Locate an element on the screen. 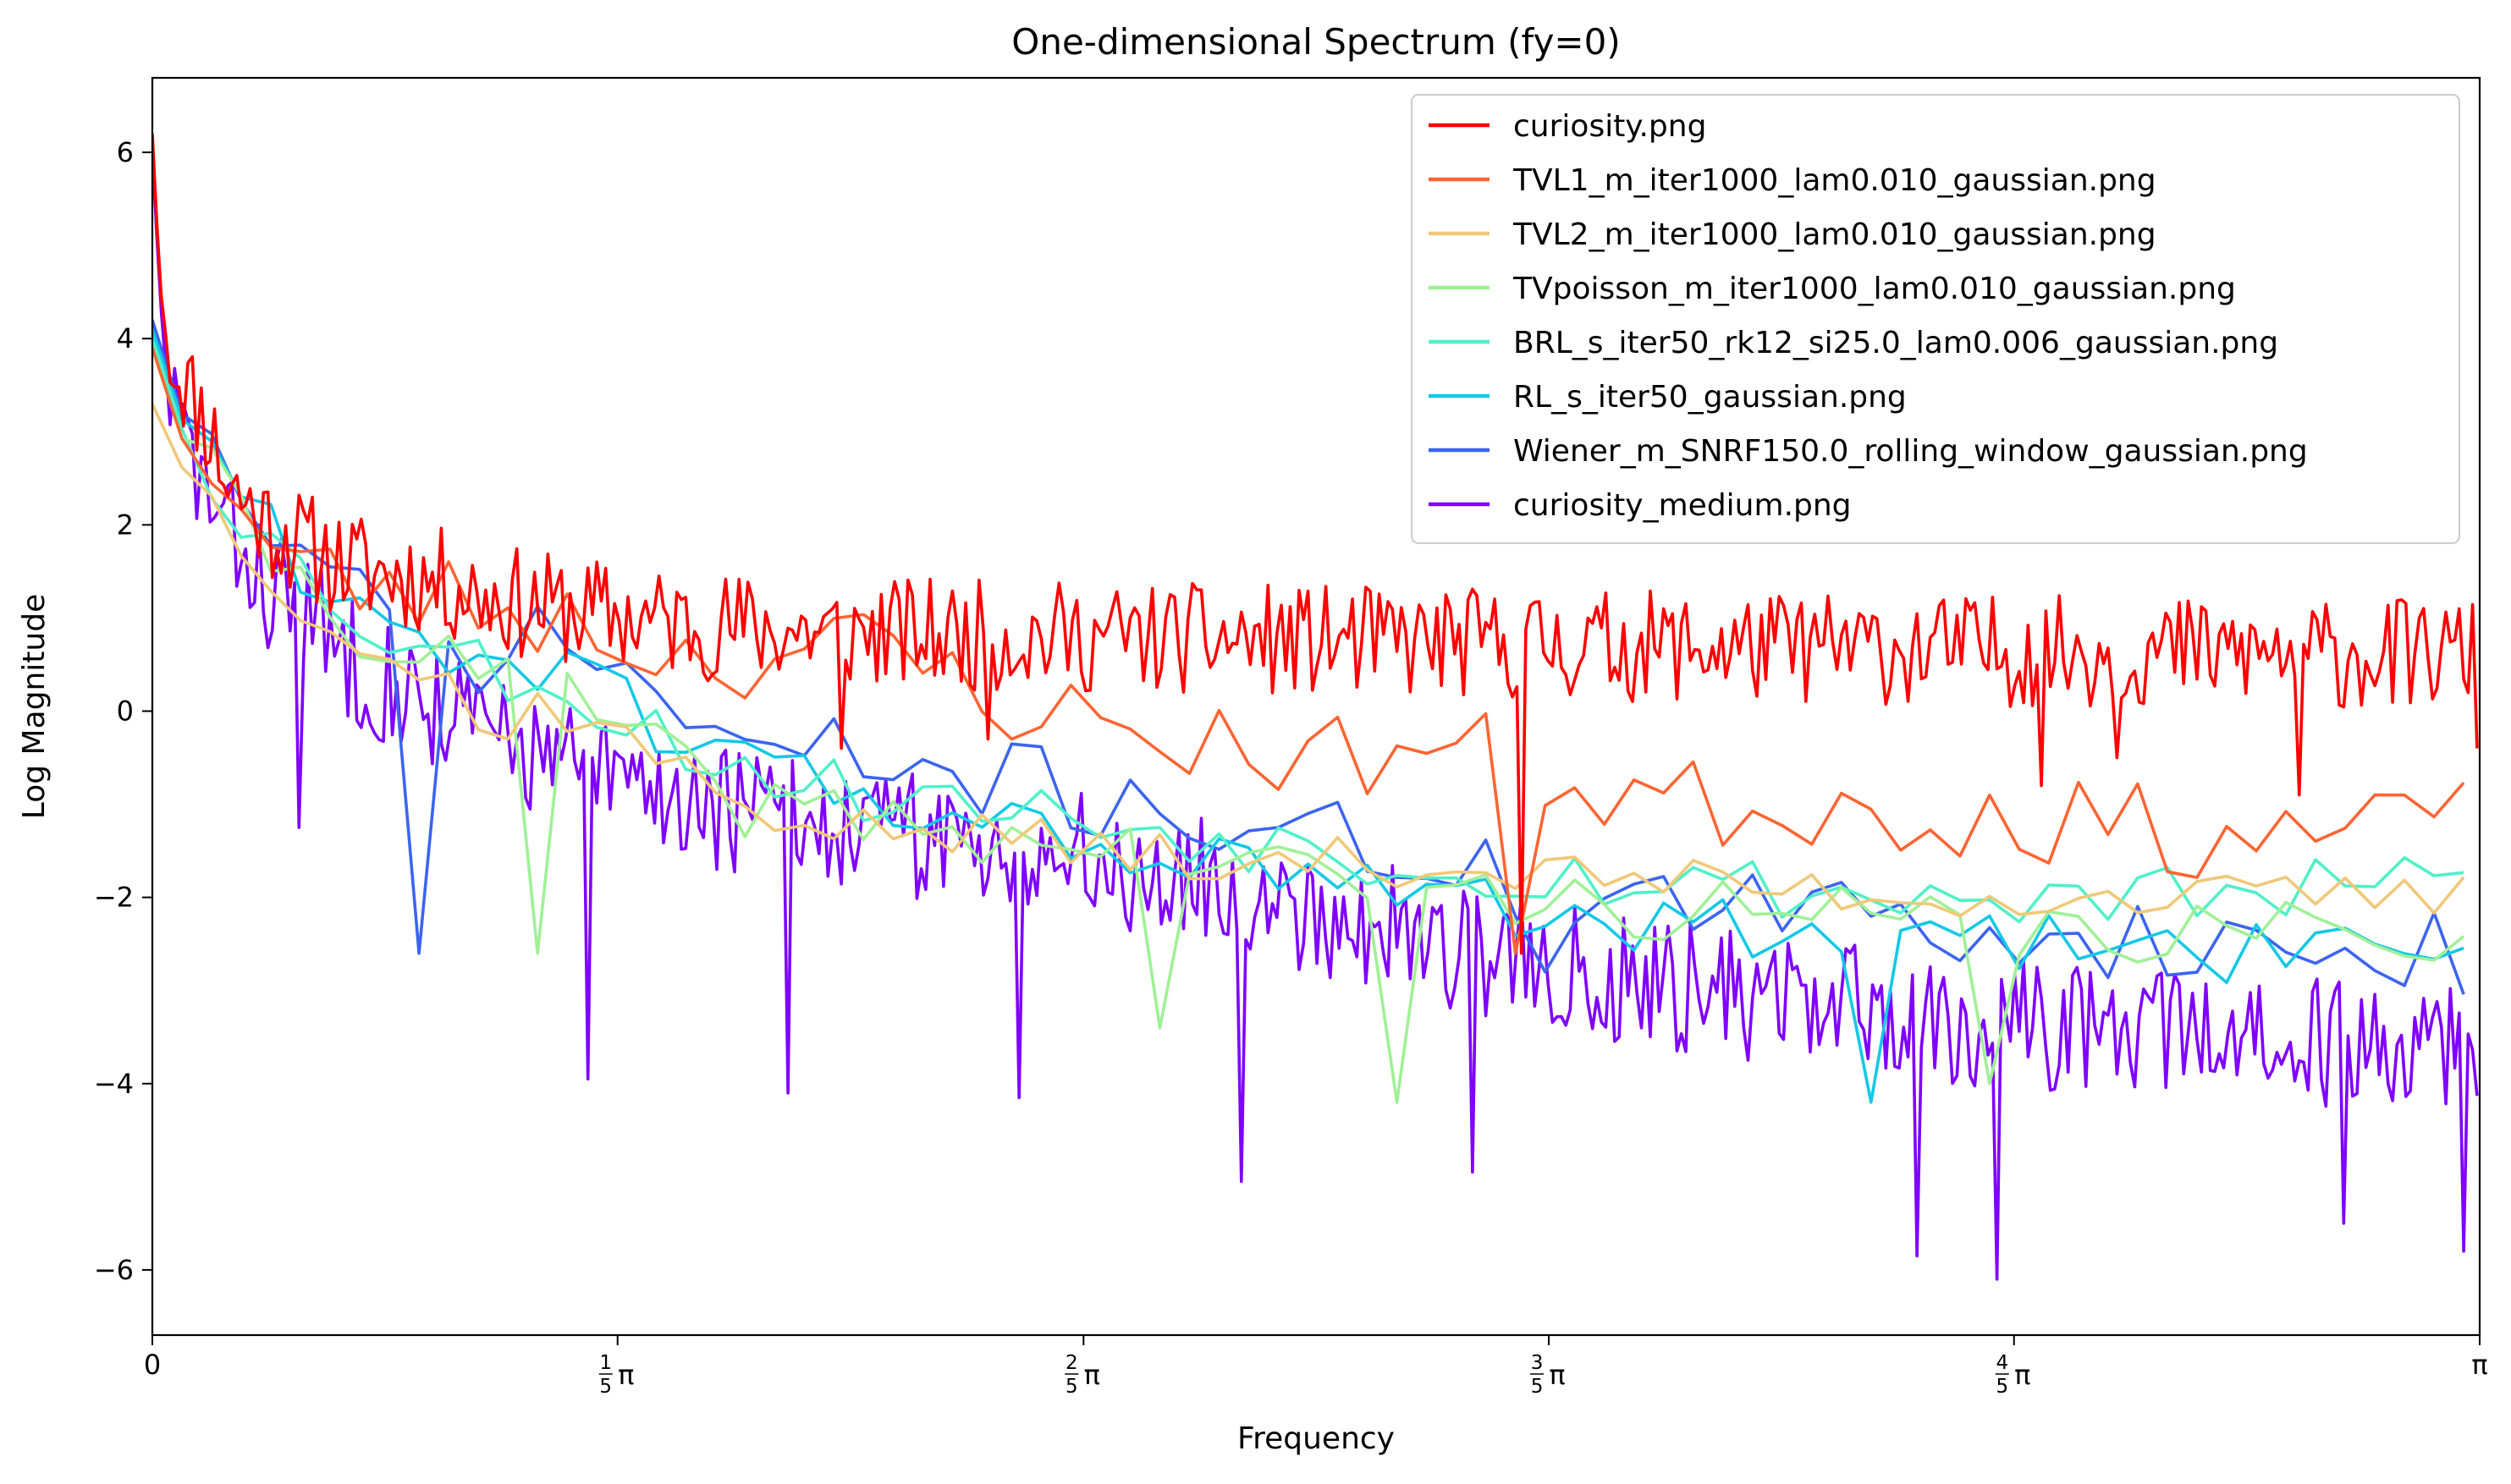 The height and width of the screenshot is (1484, 2511). x-axis-title: Frequency is located at coordinates (1316, 1438).